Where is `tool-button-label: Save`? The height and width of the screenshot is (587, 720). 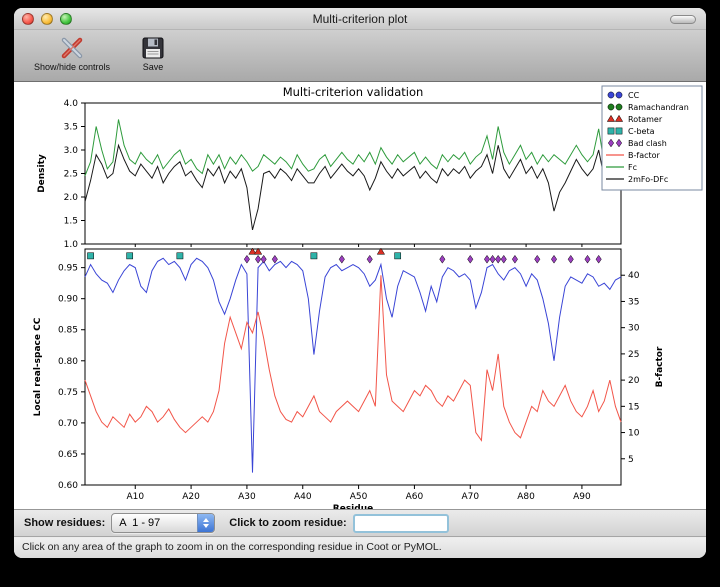 tool-button-label: Save is located at coordinates (153, 67).